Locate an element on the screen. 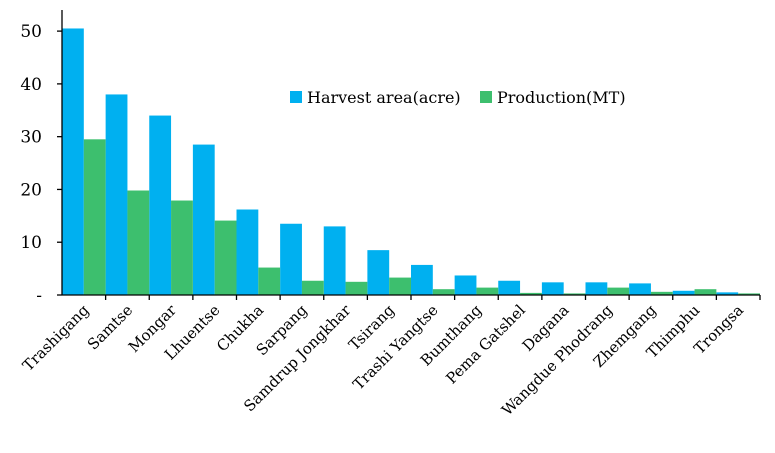 The height and width of the screenshot is (453, 775). legend-swatch-harvest-area is located at coordinates (296, 97).